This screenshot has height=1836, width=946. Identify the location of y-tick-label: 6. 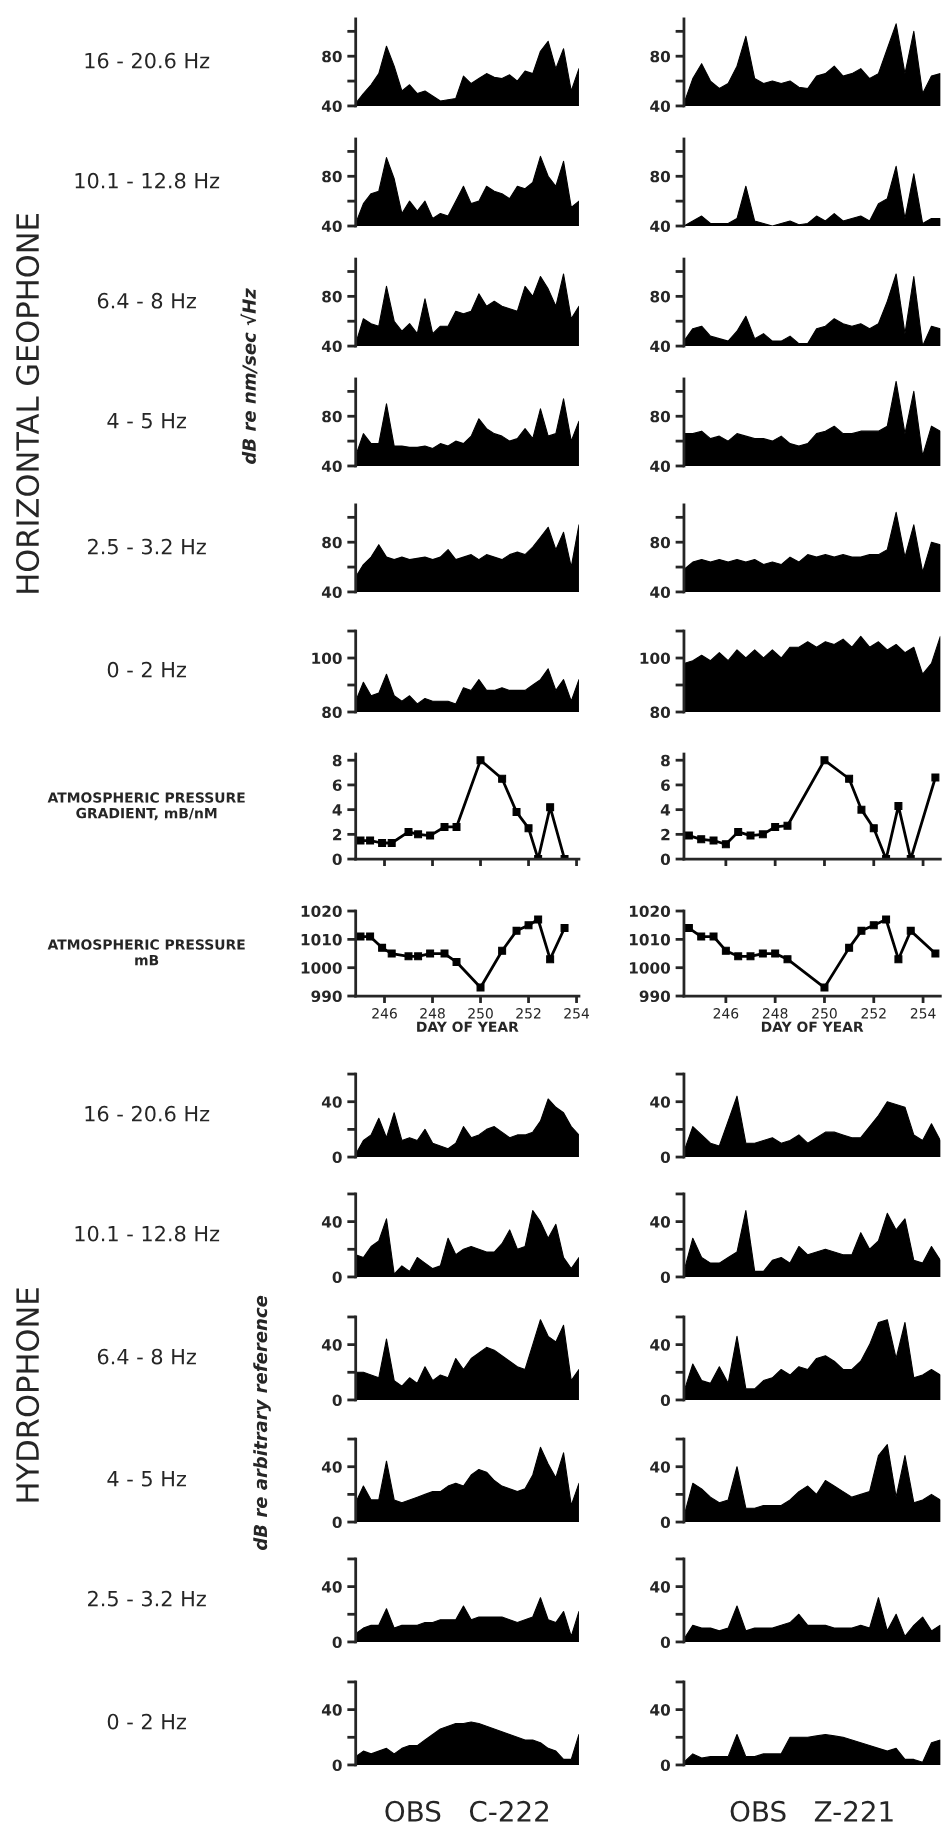
(337, 785).